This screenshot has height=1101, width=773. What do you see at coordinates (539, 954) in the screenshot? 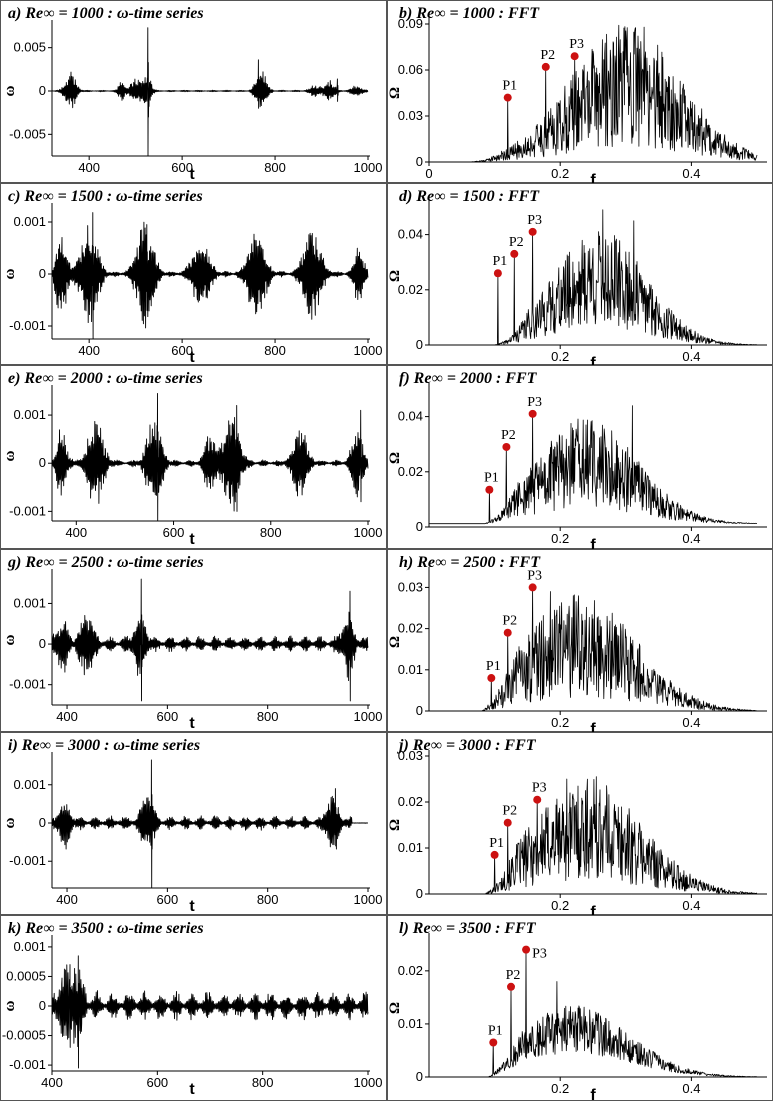
I see `peak-label-p3: P3` at bounding box center [539, 954].